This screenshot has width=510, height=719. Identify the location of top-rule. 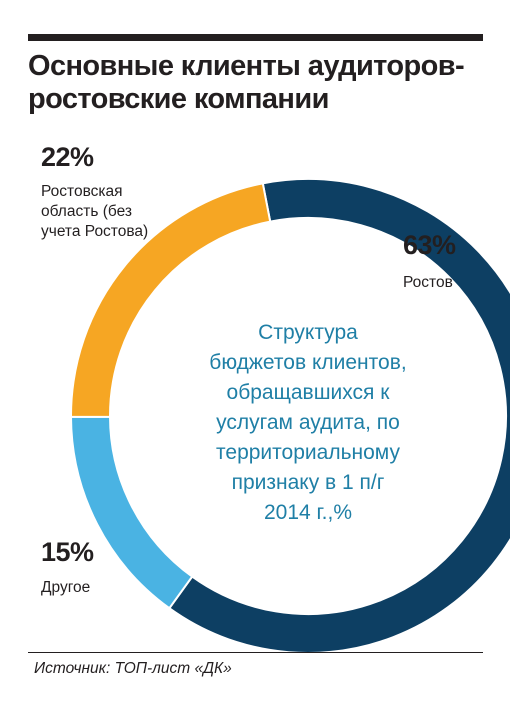
(255, 37).